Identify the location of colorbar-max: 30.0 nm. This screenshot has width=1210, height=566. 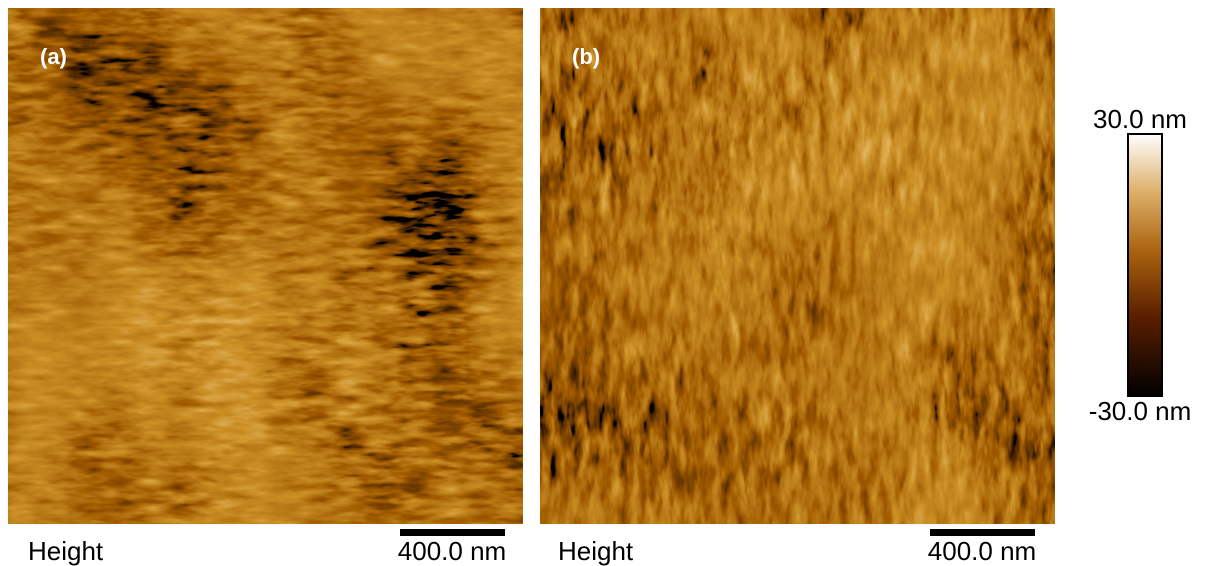
(1140, 119).